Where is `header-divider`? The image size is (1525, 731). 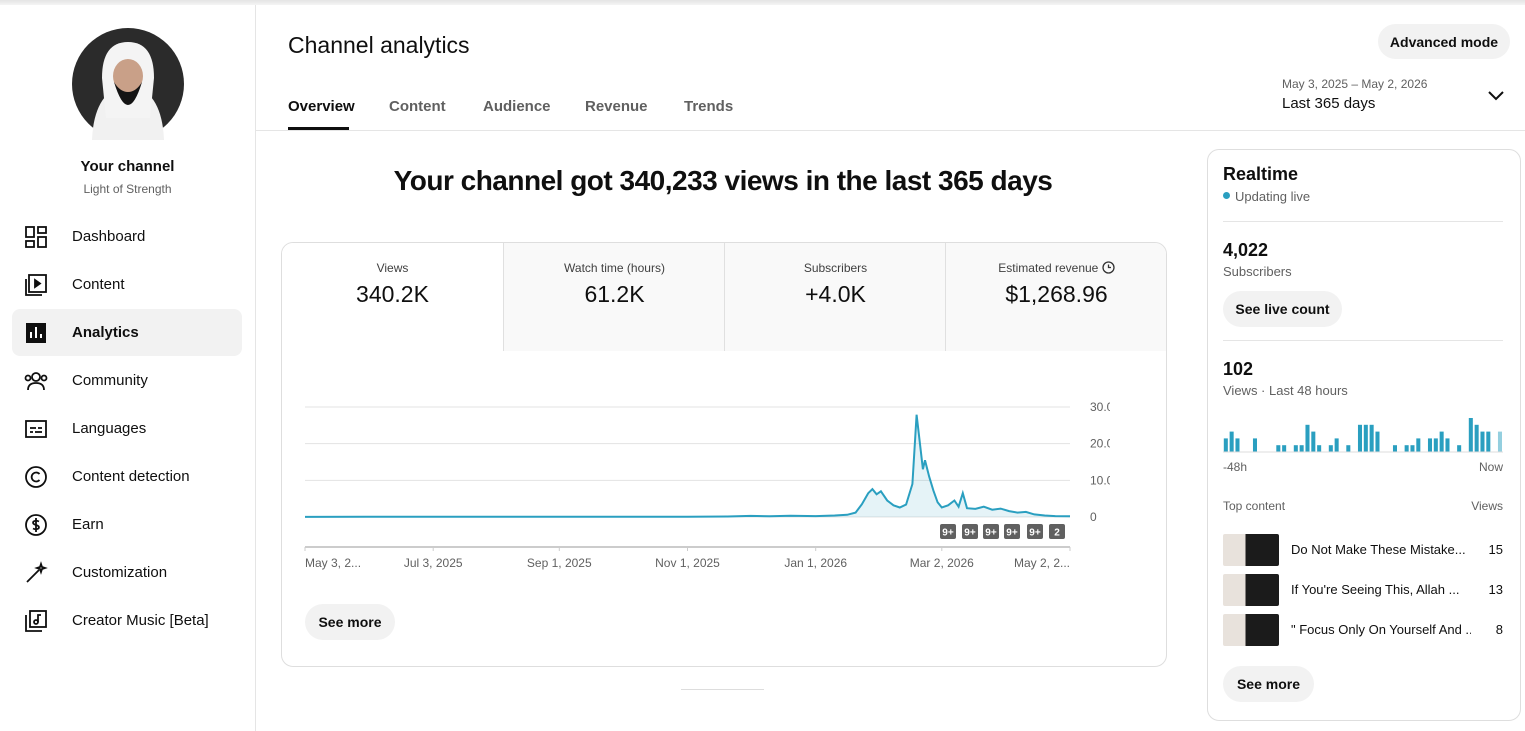
header-divider is located at coordinates (890, 130).